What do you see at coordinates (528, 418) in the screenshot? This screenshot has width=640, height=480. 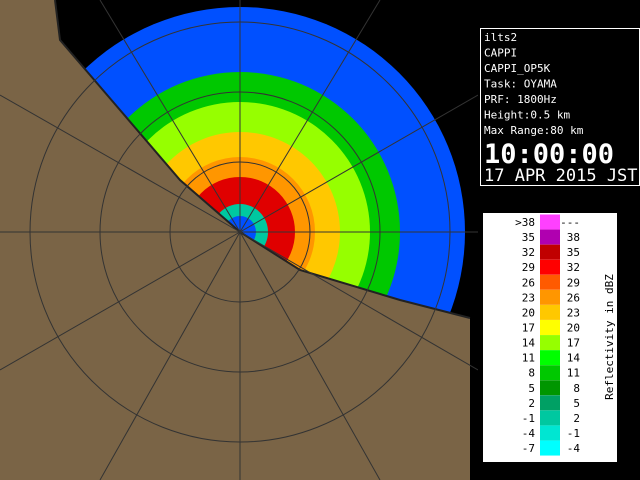 I see `legend-low: -1` at bounding box center [528, 418].